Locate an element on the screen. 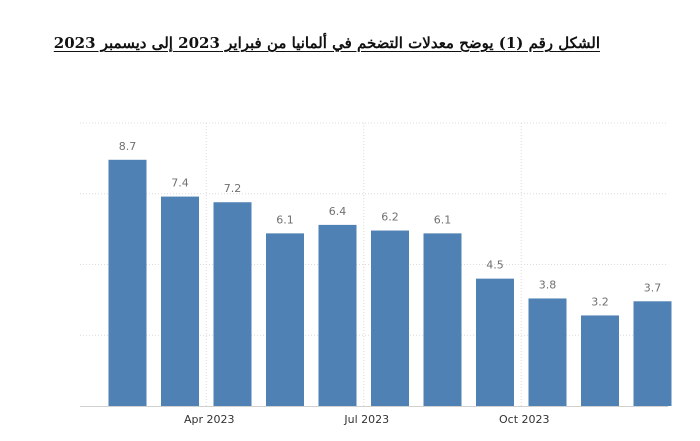  data-label: 3.7 is located at coordinates (653, 287).